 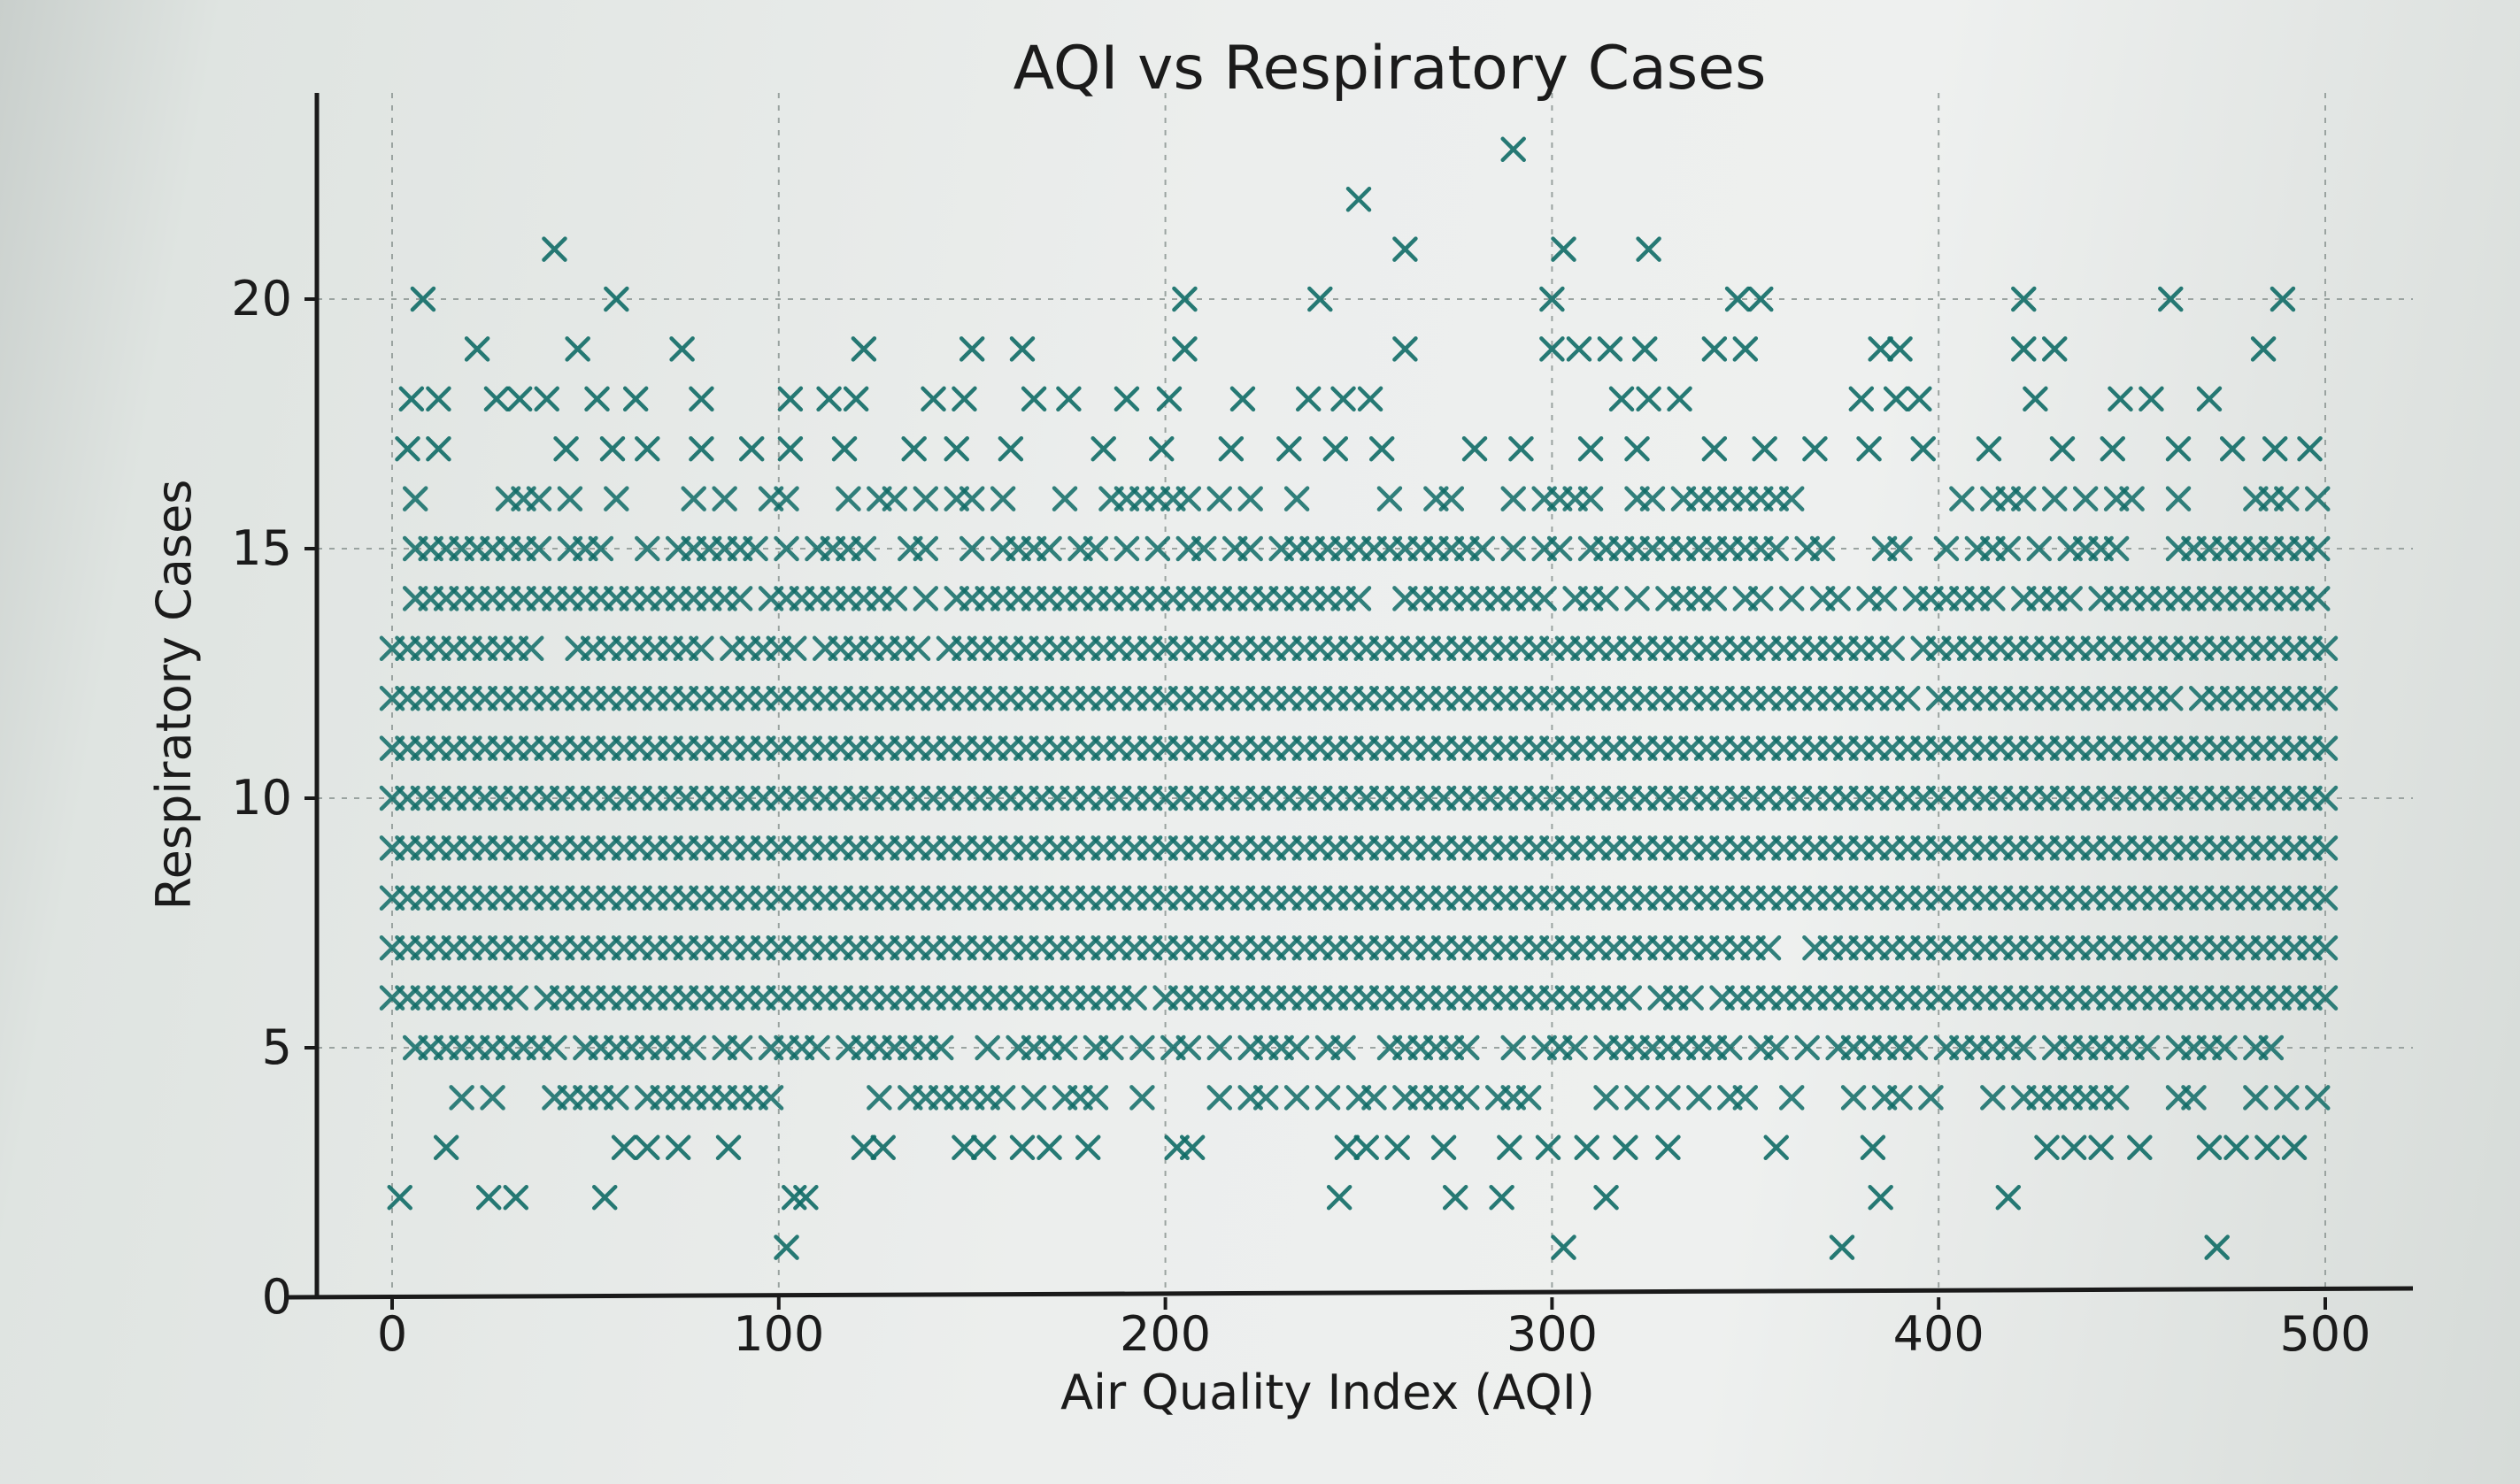 I want to click on y-tick-label: 10, so click(x=261, y=798).